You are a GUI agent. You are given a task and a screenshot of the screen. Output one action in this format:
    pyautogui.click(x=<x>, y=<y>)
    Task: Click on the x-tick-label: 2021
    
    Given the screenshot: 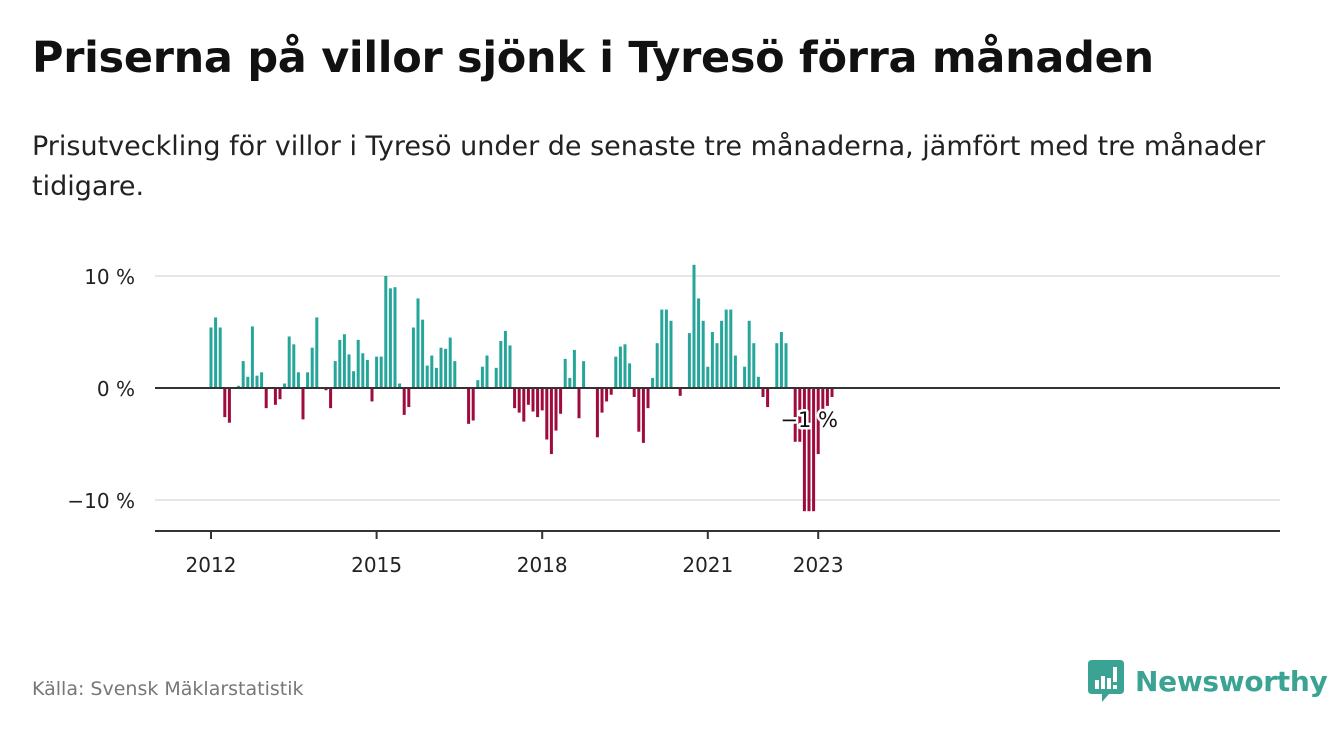 What is the action you would take?
    pyautogui.click(x=707, y=565)
    